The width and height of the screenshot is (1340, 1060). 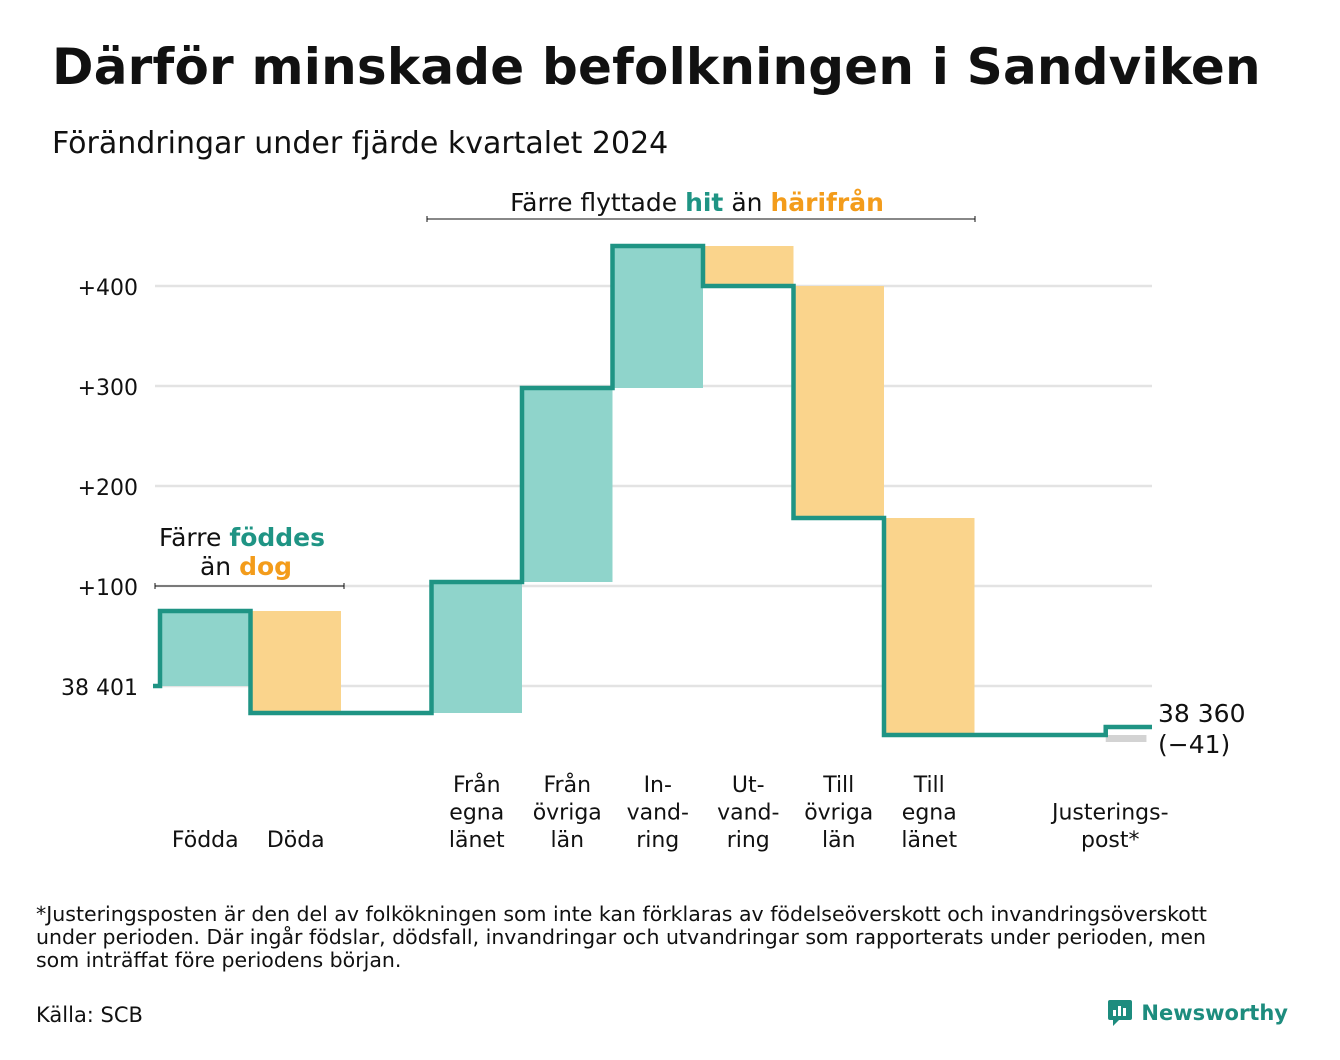 I want to click on births-annotation-line1: Färre föddes, so click(x=242, y=537).